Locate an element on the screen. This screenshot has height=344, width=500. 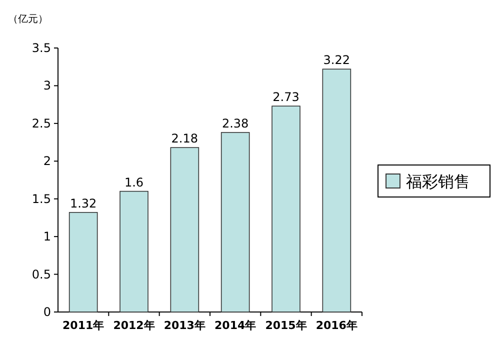
data-label: 2.38 is located at coordinates (235, 123).